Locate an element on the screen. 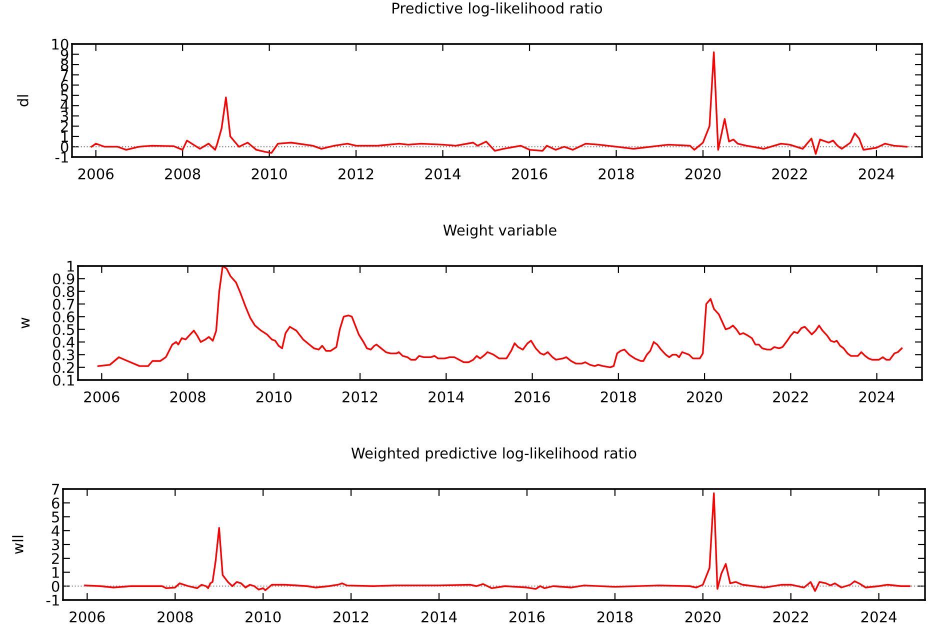 Image resolution: width=928 pixels, height=643 pixels. y-tick-label: 2 is located at coordinates (55, 558).